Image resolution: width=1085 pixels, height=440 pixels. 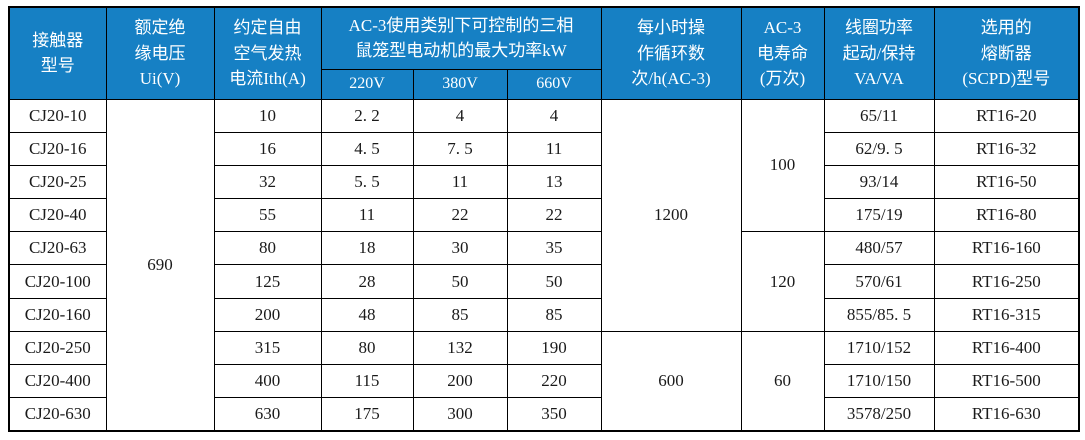 I want to click on cell-ith: 200, so click(x=267, y=314).